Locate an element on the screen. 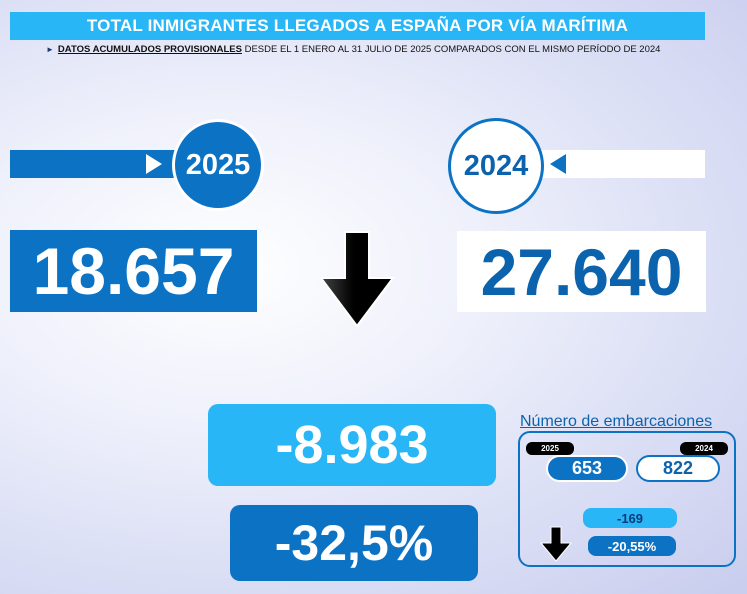 This screenshot has height=594, width=747. year-2025-badge: 2025 is located at coordinates (218, 165).